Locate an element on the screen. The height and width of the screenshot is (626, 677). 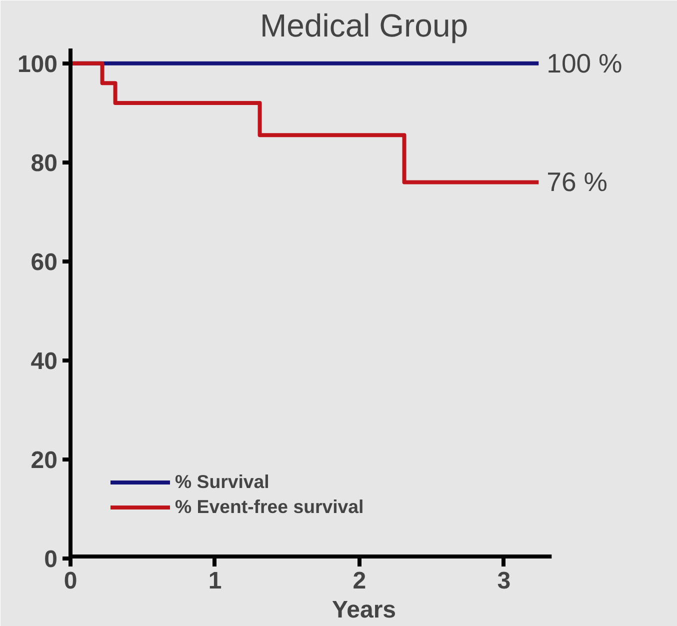
y-tick-label: 100 is located at coordinates (37, 64).